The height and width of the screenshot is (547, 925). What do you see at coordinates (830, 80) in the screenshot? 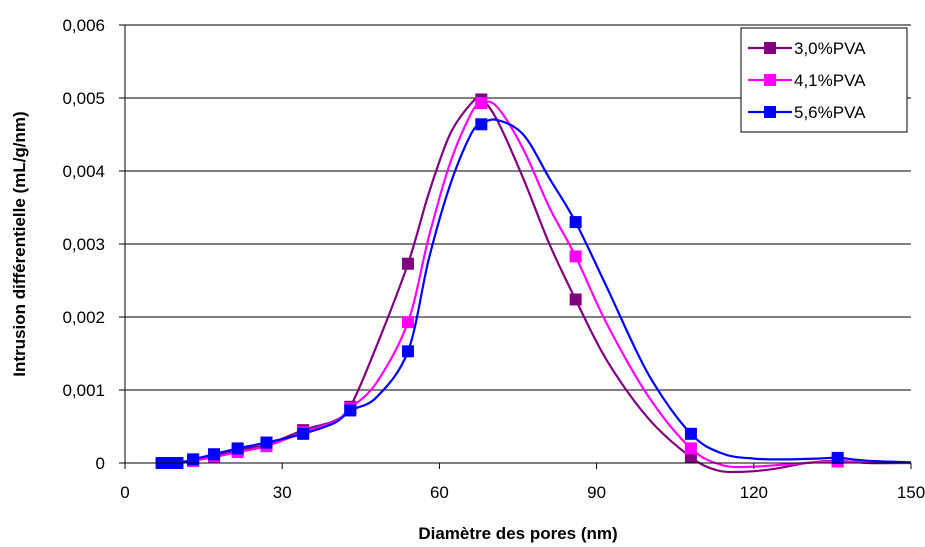
I see `legend-label: 4,1%PVA` at bounding box center [830, 80].